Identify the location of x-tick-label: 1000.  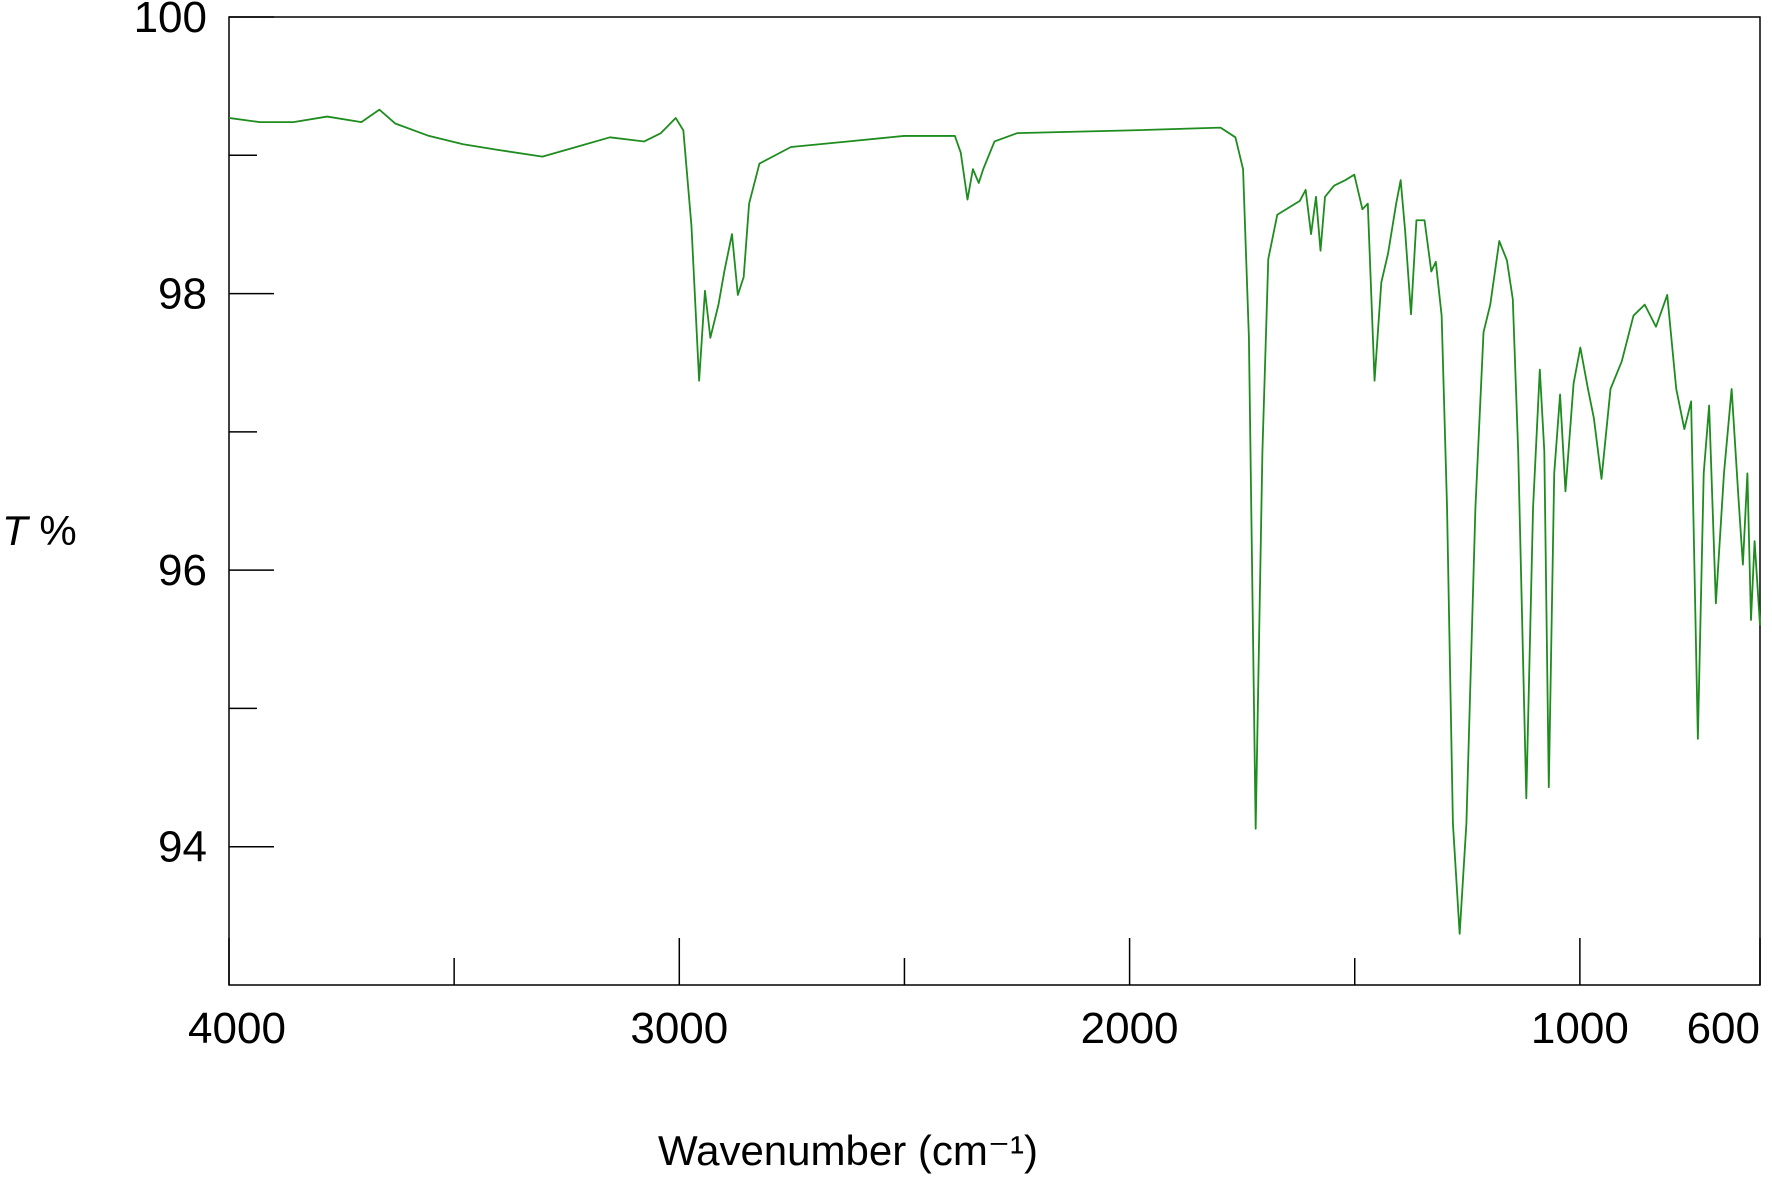
(1580, 1028).